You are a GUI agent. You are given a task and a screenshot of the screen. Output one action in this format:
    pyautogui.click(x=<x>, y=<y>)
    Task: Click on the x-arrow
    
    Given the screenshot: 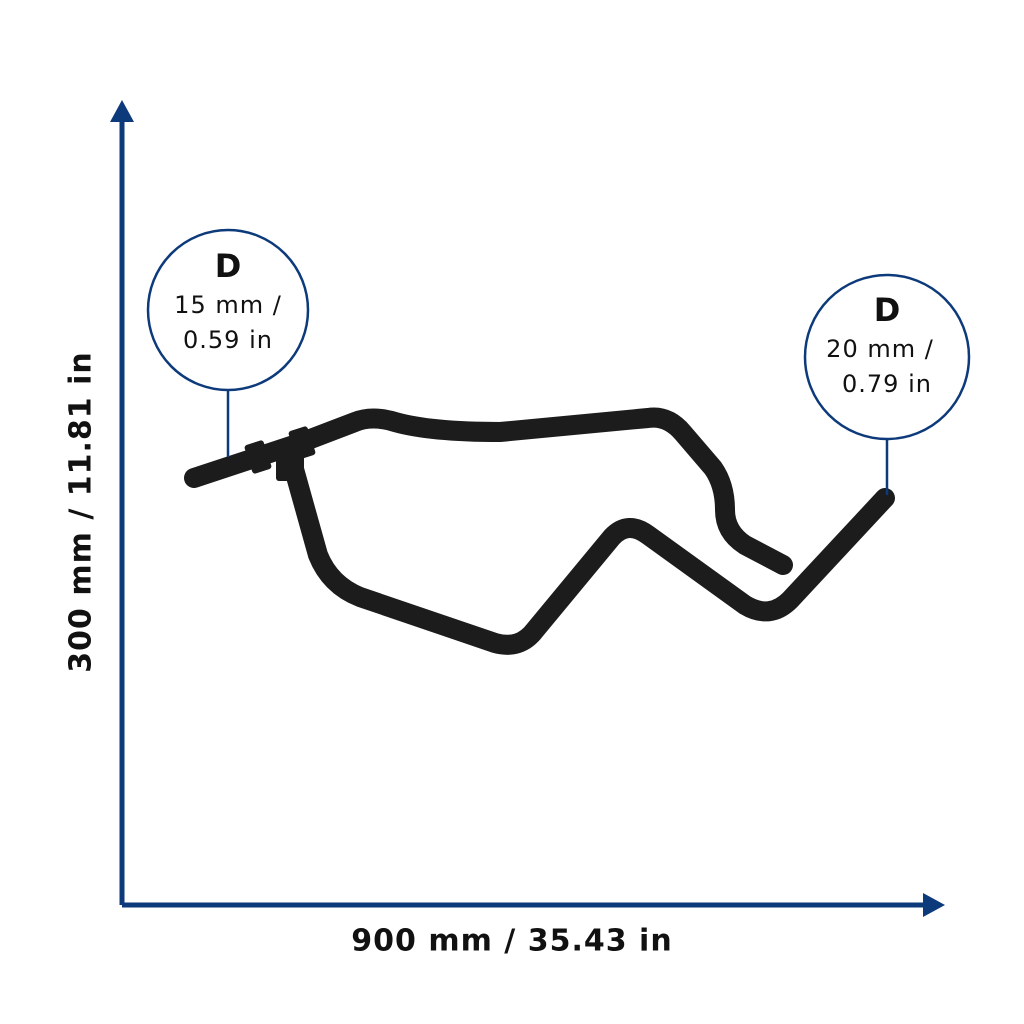 What is the action you would take?
    pyautogui.click(x=934, y=905)
    